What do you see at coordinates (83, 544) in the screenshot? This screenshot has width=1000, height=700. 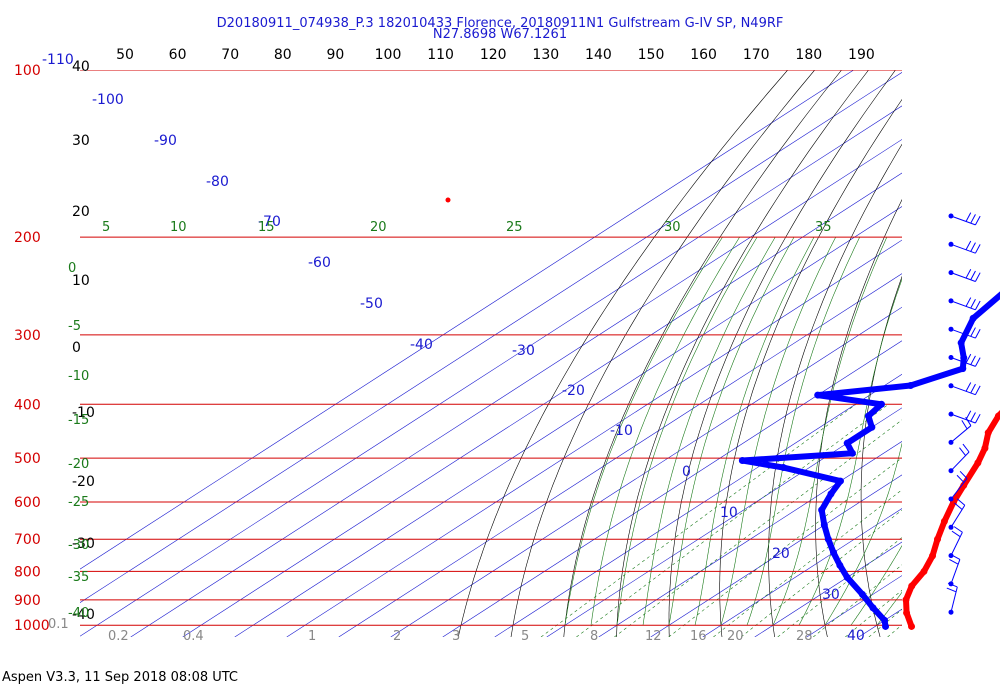 I see `height-tick-label: -30` at bounding box center [83, 544].